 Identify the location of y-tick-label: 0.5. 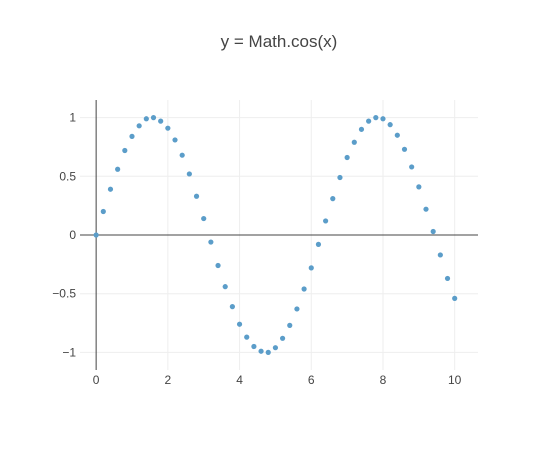
(67, 176).